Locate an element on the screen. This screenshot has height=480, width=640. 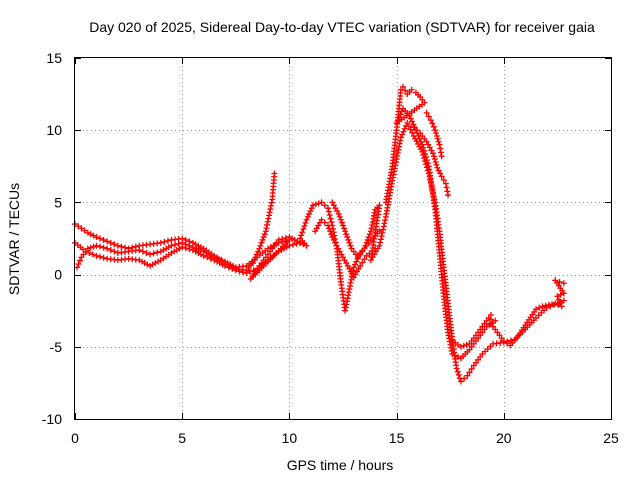
x-tick-label: 20 is located at coordinates (504, 438).